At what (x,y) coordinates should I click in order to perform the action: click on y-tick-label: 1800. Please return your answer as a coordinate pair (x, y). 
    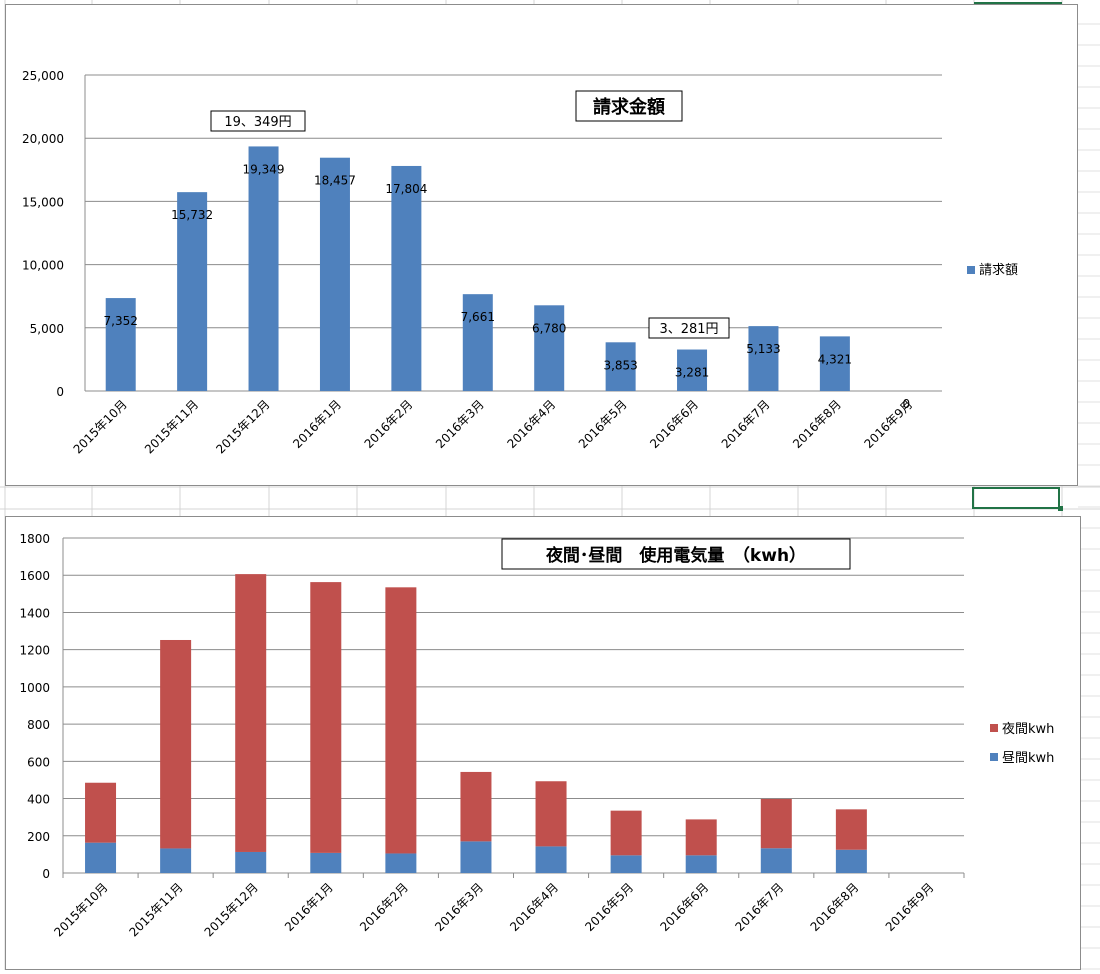
    Looking at the image, I should click on (34, 539).